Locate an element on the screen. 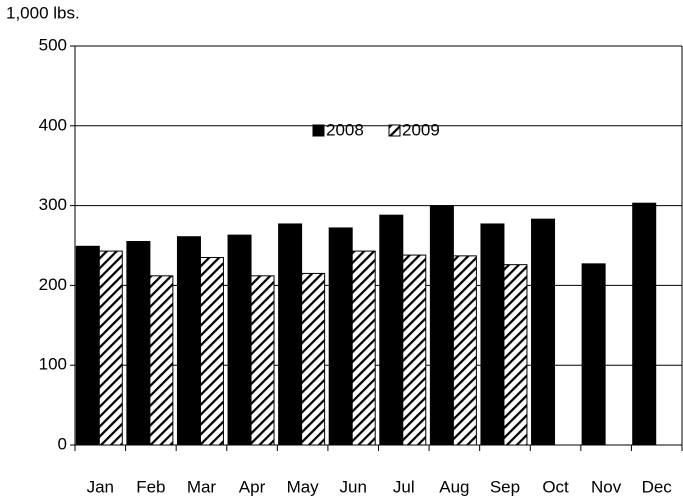 The image size is (683, 500). x-tick-label: May is located at coordinates (303, 486).